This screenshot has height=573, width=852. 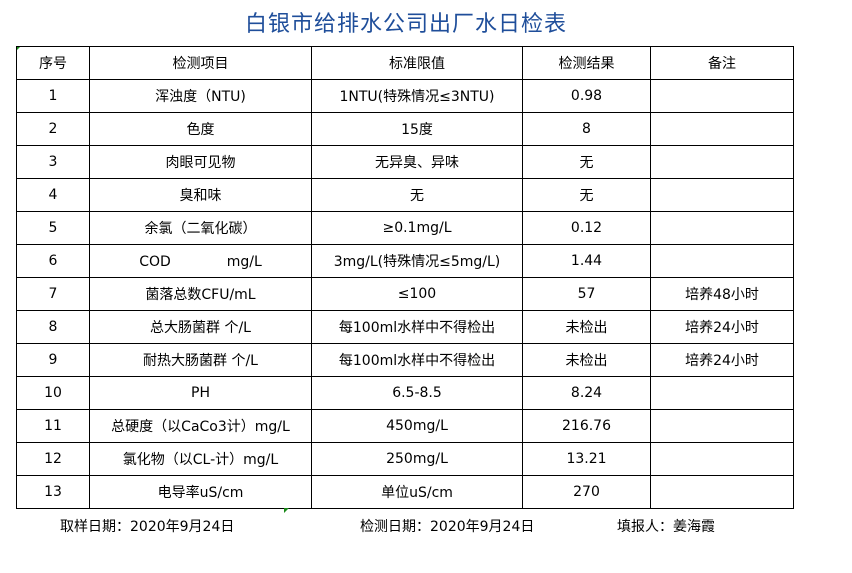 I want to click on row-number: 2, so click(x=53, y=129).